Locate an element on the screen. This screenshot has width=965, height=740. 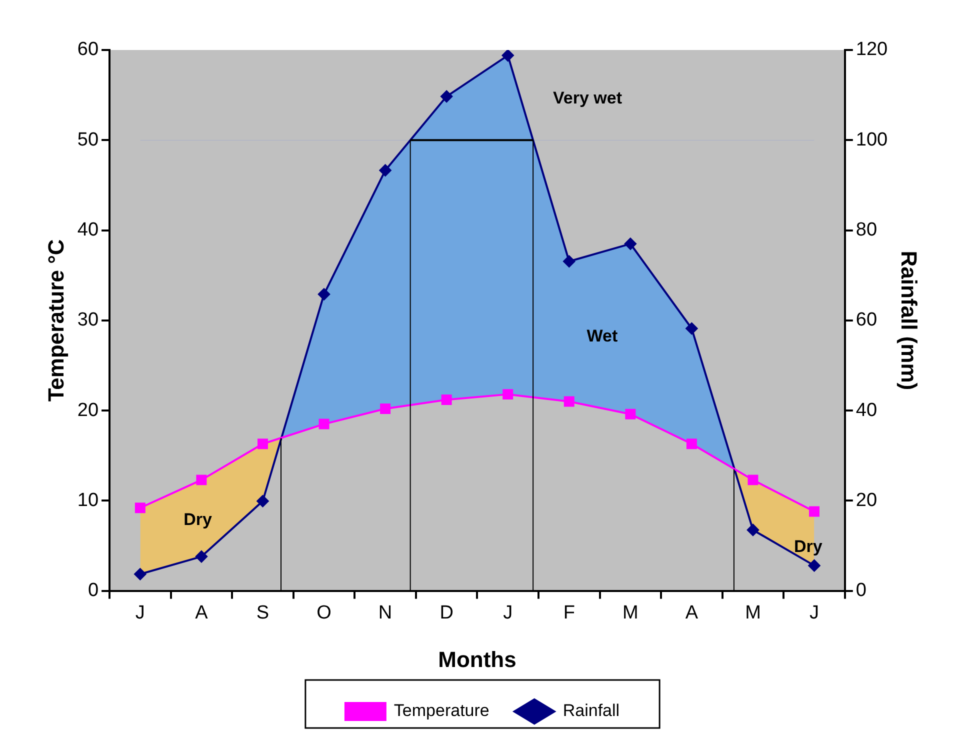
y-tick-label: 30 is located at coordinates (88, 320).